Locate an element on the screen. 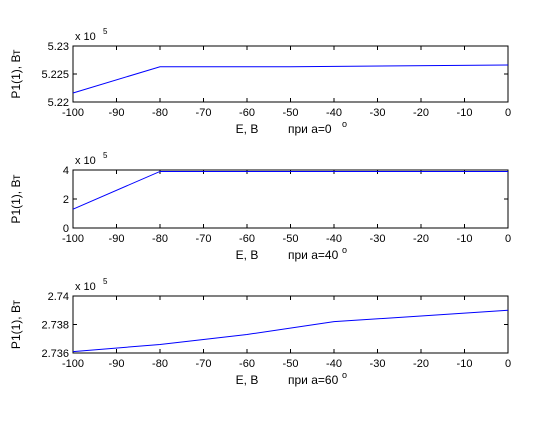 Image resolution: width=560 pixels, height=425 pixels. y-tick-label: 2.738 is located at coordinates (55, 326).